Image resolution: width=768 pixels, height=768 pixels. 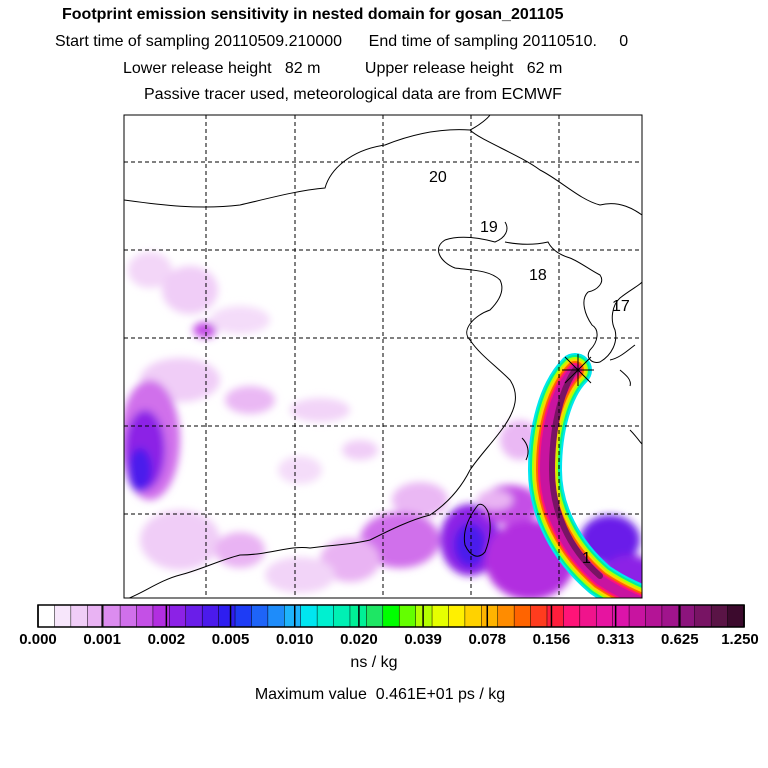 What do you see at coordinates (740, 639) in the screenshot?
I see `colorbar-tick-label: 1.250` at bounding box center [740, 639].